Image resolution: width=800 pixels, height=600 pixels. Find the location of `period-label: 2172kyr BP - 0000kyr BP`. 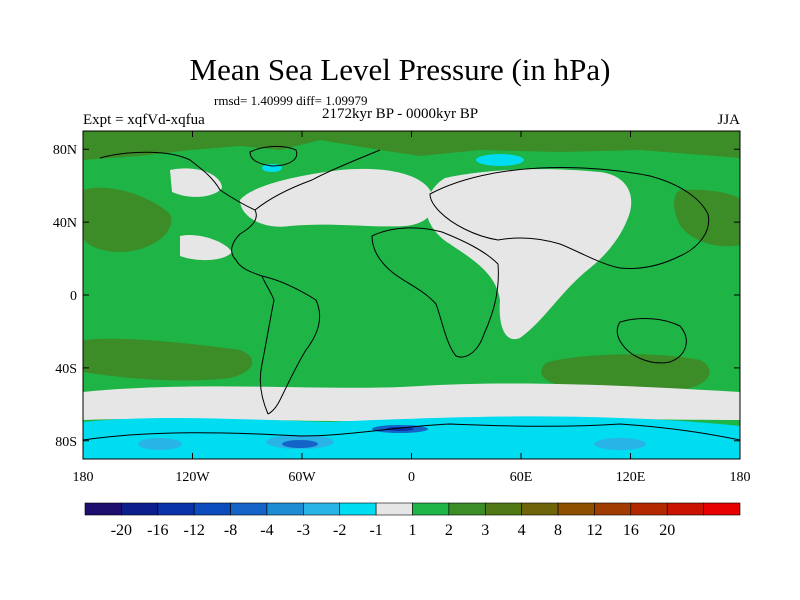

period-label: 2172kyr BP - 0000kyr BP is located at coordinates (400, 114).